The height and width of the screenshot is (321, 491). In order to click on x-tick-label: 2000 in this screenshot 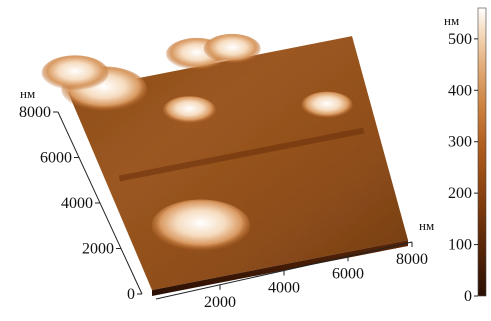, I will do `click(220, 302)`.